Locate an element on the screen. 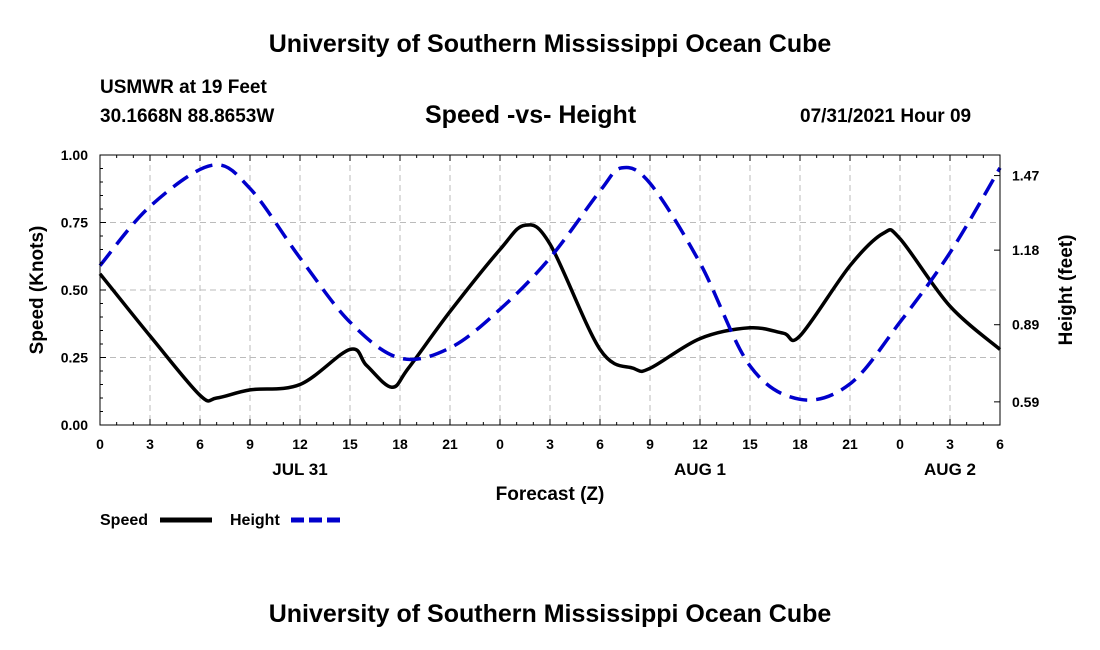 Image resolution: width=1100 pixels, height=650 pixels. y-tick-label: 1.00 is located at coordinates (74, 155).